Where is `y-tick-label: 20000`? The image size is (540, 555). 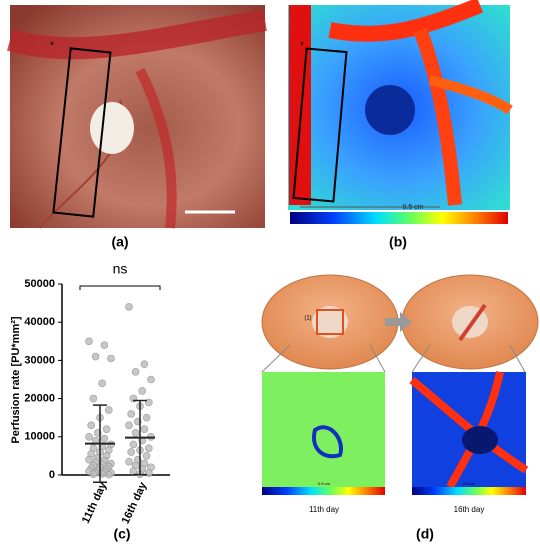
y-tick-label: 20000 is located at coordinates (39, 399).